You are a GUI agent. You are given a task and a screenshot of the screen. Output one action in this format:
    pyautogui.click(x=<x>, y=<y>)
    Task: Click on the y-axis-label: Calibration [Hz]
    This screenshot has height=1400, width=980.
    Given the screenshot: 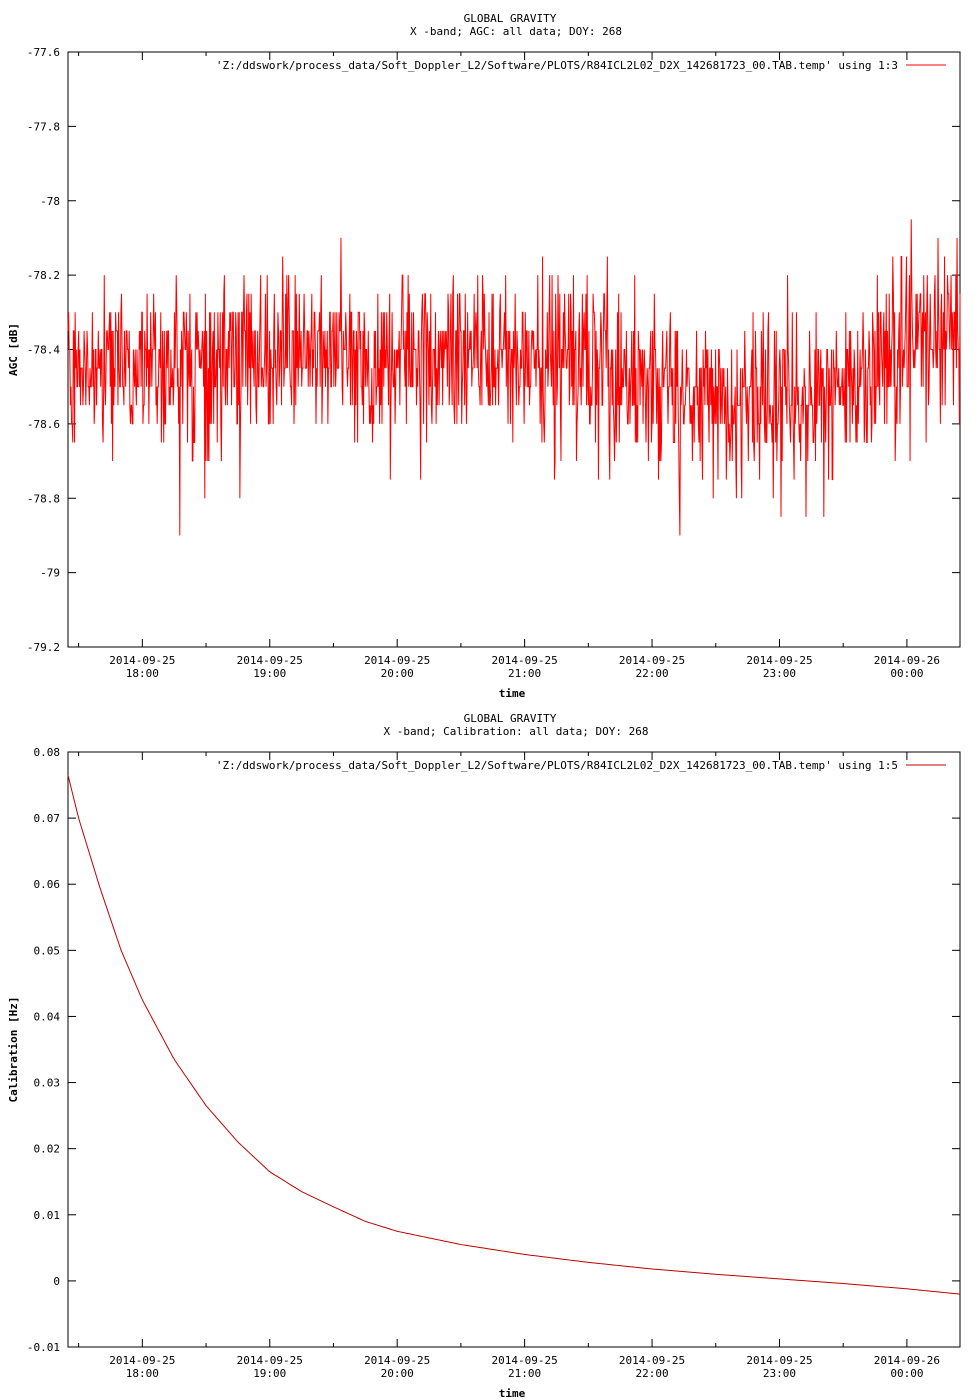 What is the action you would take?
    pyautogui.click(x=13, y=1050)
    